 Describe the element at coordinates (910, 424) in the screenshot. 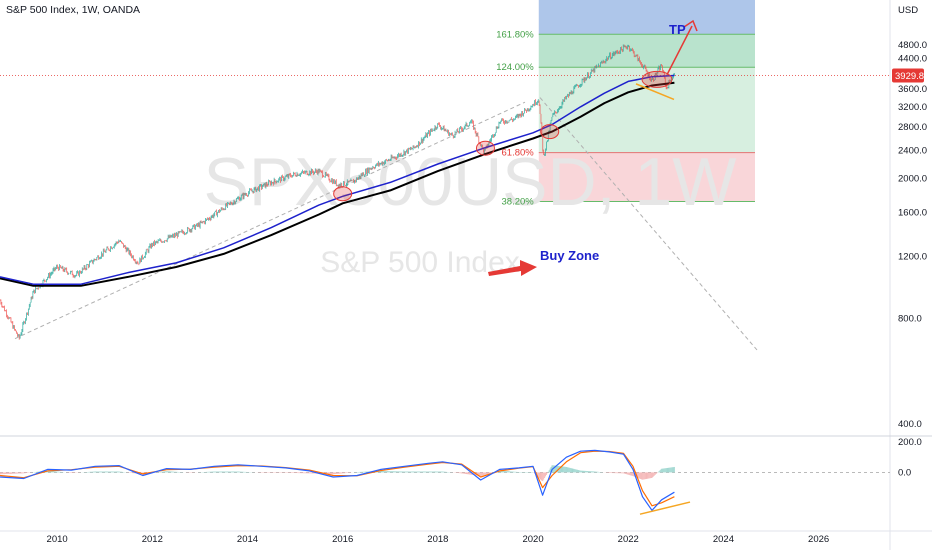

I see `y-tick-label: 400.0` at that location.